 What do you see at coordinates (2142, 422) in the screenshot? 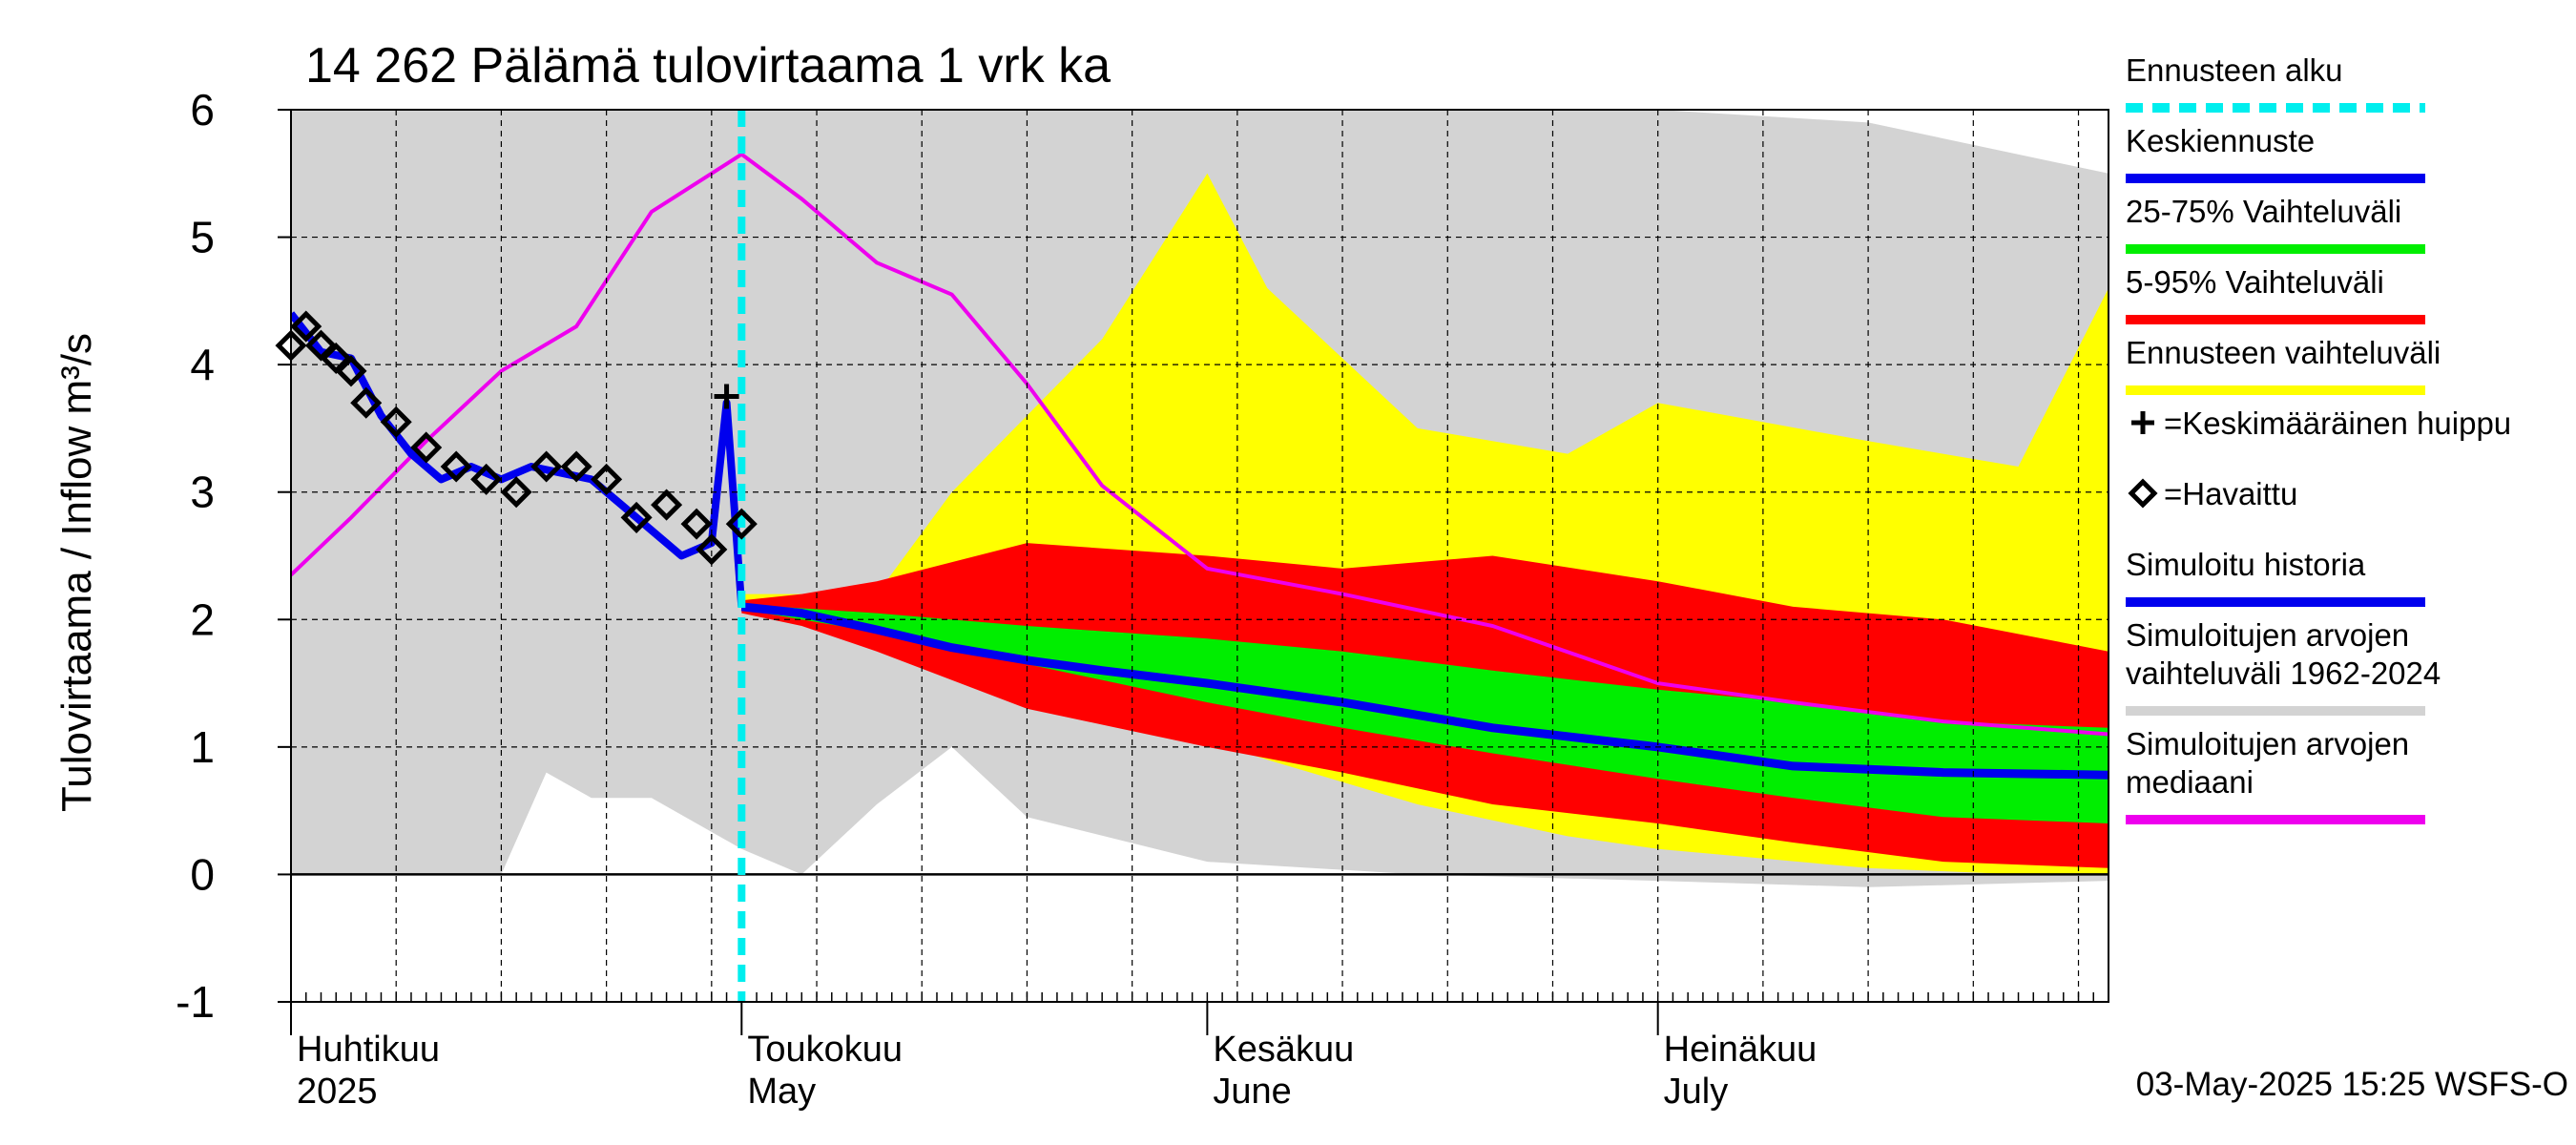
I see `legend-plus-symbol` at bounding box center [2142, 422].